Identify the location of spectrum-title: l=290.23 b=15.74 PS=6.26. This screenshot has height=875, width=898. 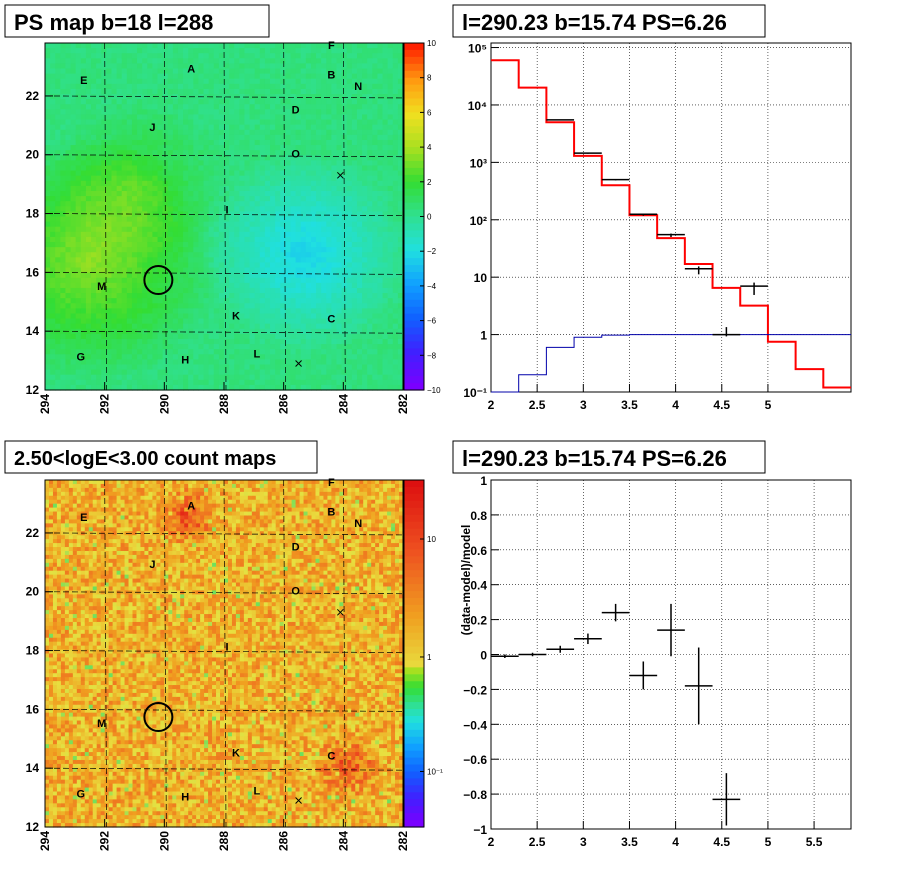
(594, 22).